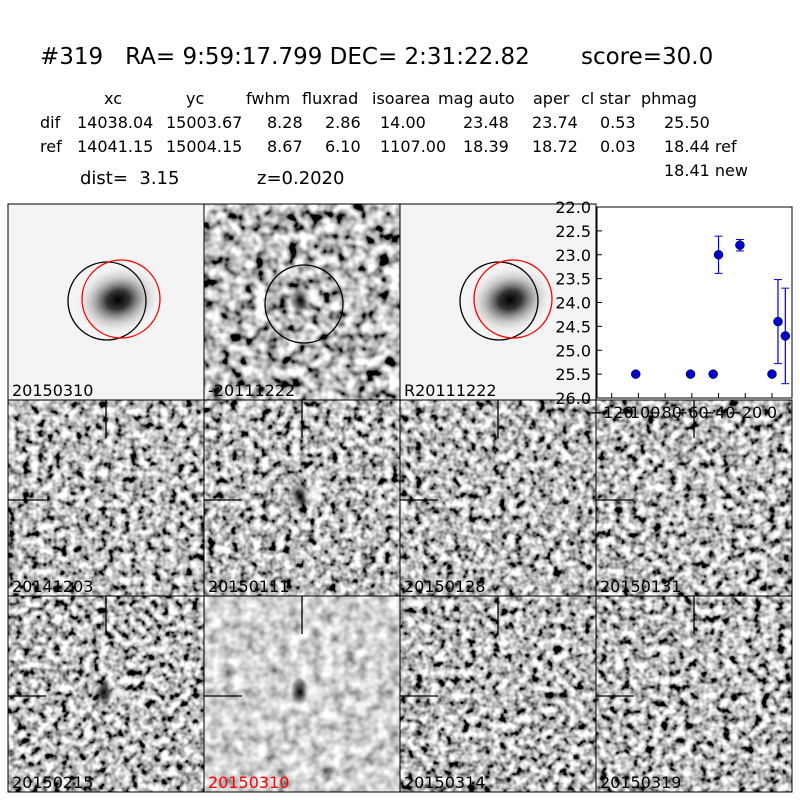 The width and height of the screenshot is (800, 800). I want to click on y-tick-label: 23.5, so click(573, 279).